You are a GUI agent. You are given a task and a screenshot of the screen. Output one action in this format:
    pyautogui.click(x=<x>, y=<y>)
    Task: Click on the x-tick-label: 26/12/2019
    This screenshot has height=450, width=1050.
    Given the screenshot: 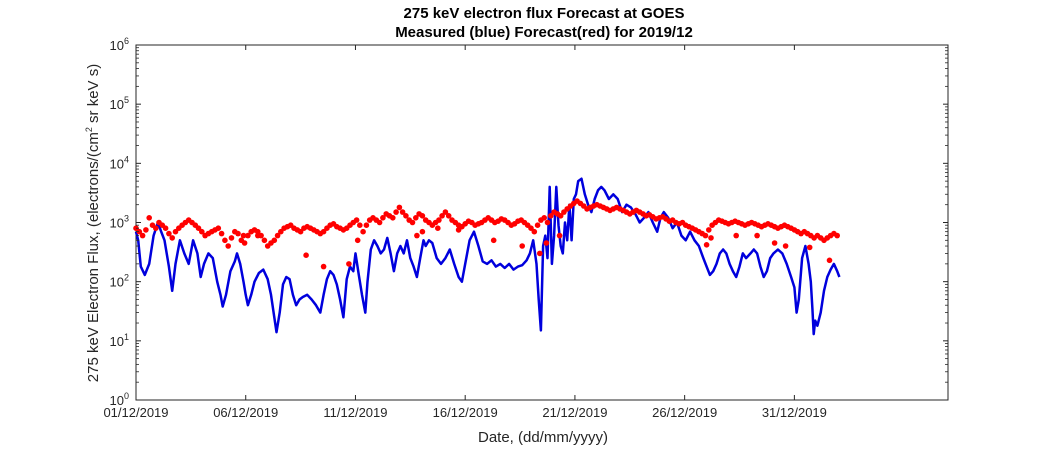 What is the action you would take?
    pyautogui.click(x=684, y=412)
    